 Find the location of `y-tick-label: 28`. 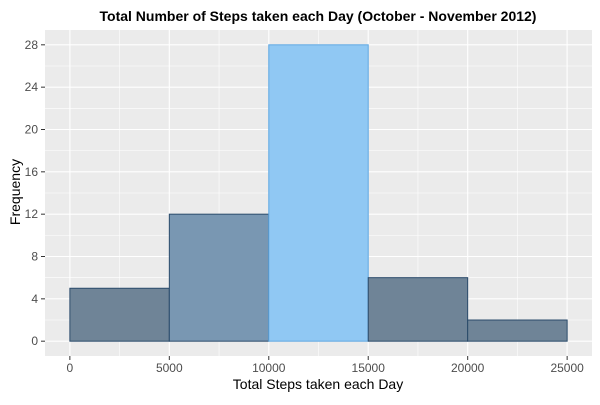

y-tick-label: 28 is located at coordinates (32, 45).